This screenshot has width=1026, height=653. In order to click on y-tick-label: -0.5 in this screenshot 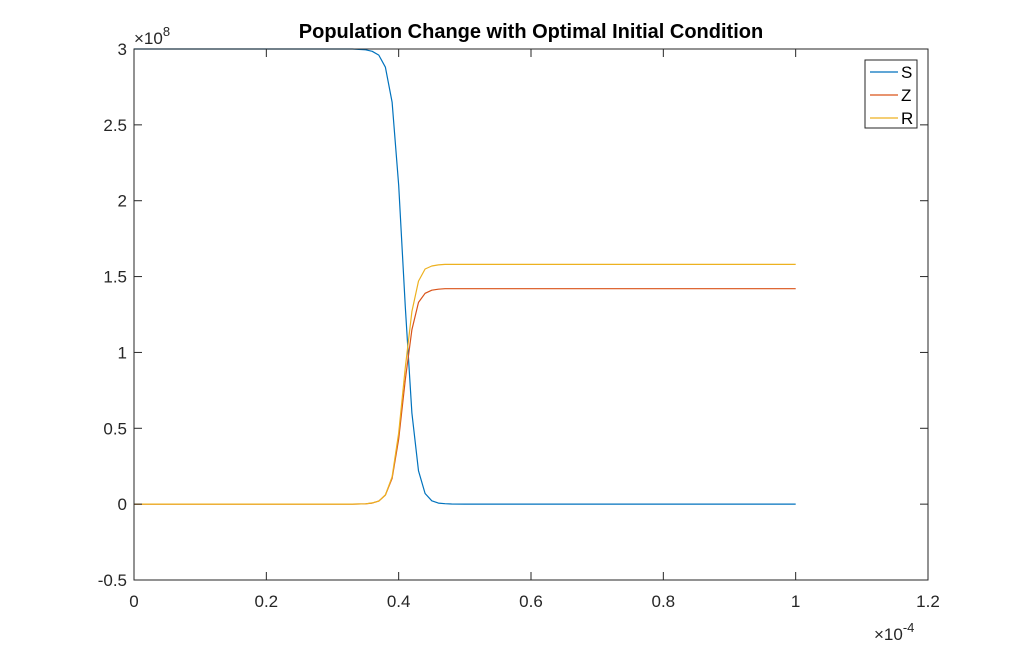, I will do `click(112, 580)`.